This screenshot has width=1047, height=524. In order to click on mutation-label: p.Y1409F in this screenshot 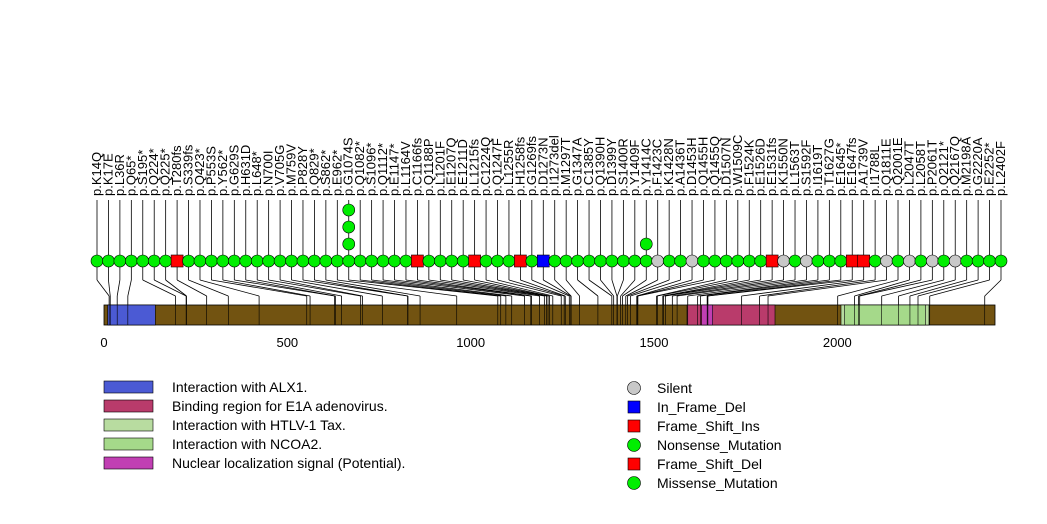, I will do `click(634, 168)`.